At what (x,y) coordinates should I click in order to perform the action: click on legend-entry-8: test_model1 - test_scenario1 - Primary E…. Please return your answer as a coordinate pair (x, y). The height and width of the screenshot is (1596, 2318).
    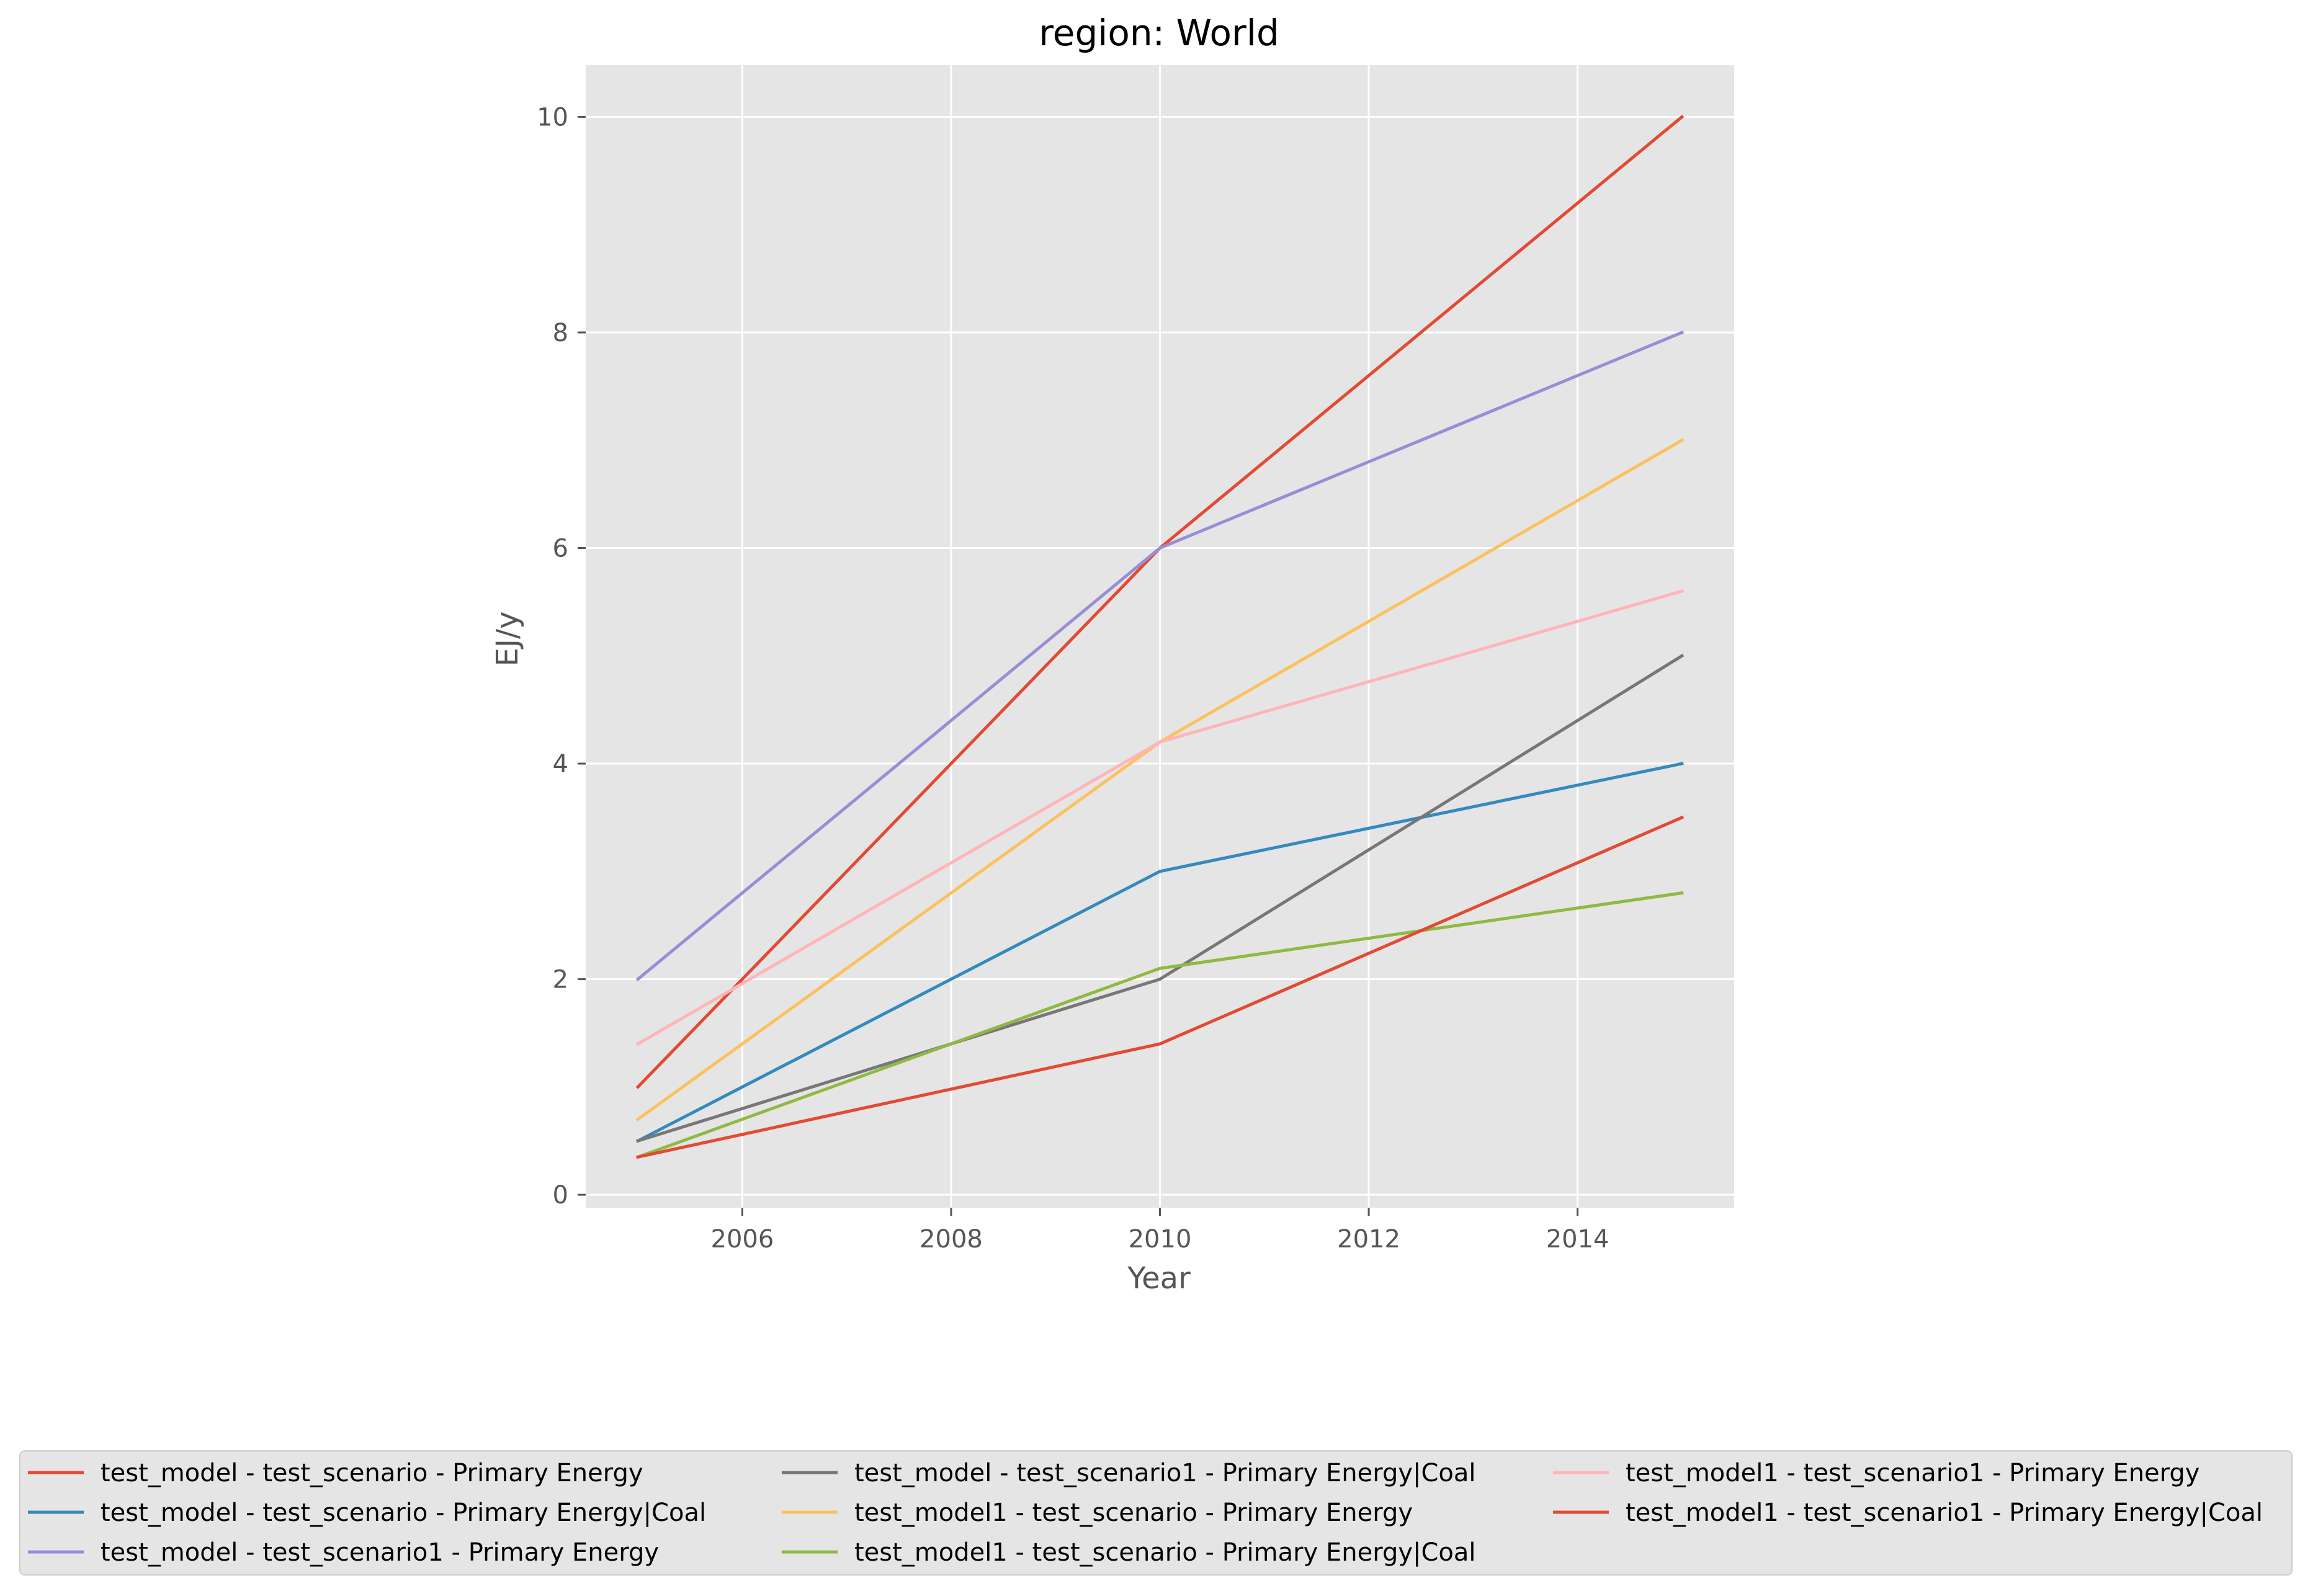
    Looking at the image, I should click on (1908, 1513).